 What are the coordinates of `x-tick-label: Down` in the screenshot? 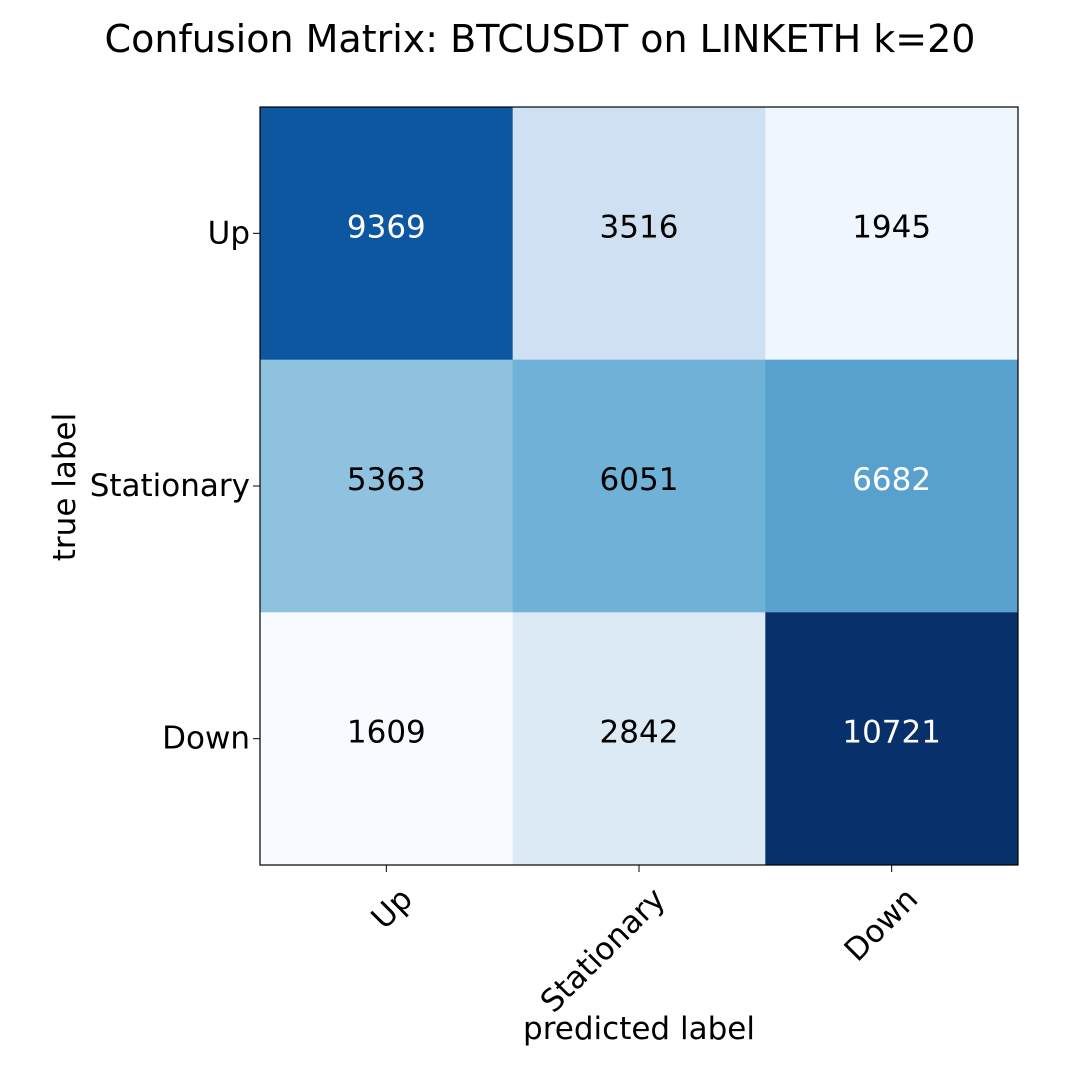 It's located at (882, 925).